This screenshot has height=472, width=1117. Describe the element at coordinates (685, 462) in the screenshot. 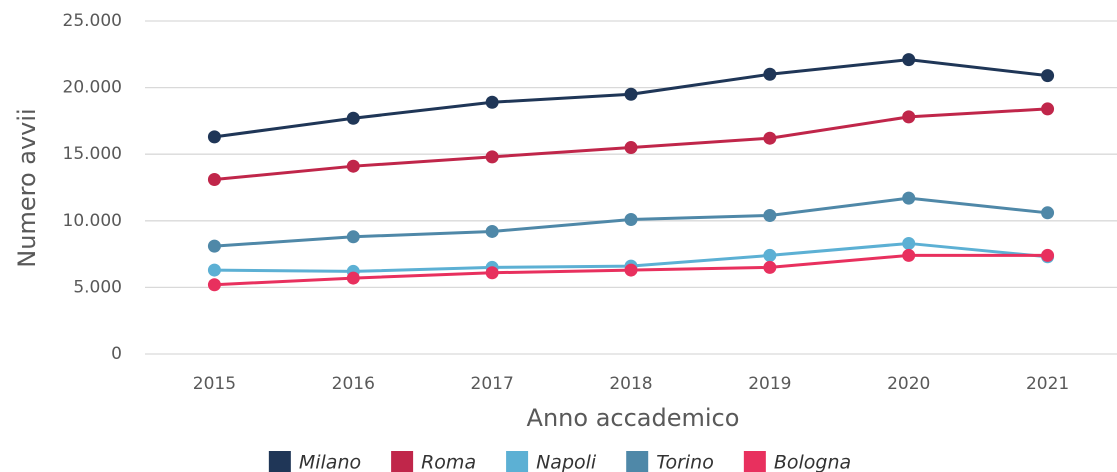

I see `legend-label: Torino` at that location.